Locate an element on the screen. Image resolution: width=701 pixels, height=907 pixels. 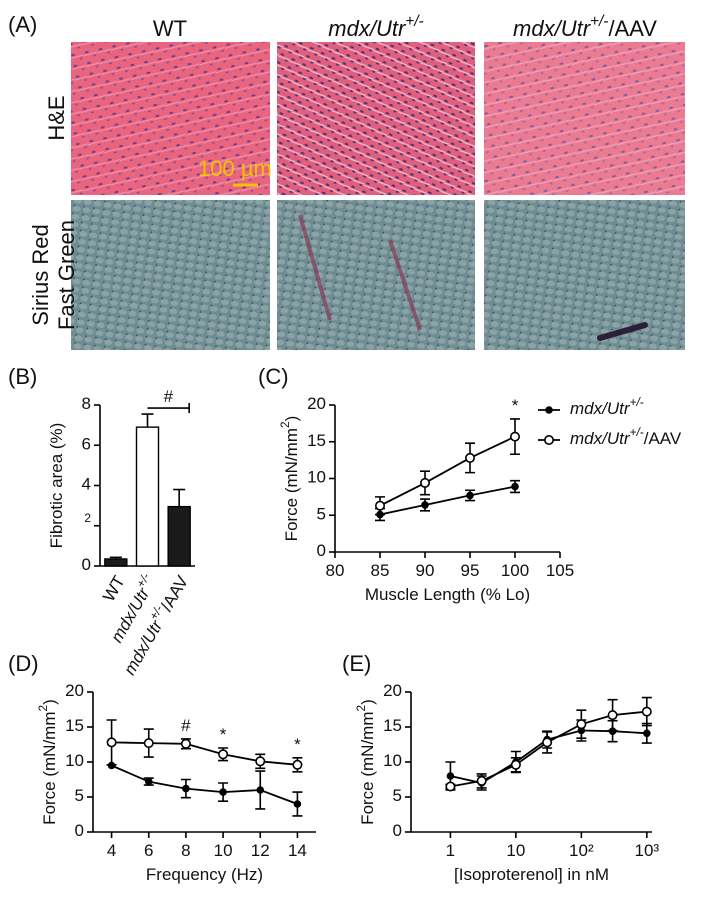
y-tick-label: 4 is located at coordinates (86, 484).